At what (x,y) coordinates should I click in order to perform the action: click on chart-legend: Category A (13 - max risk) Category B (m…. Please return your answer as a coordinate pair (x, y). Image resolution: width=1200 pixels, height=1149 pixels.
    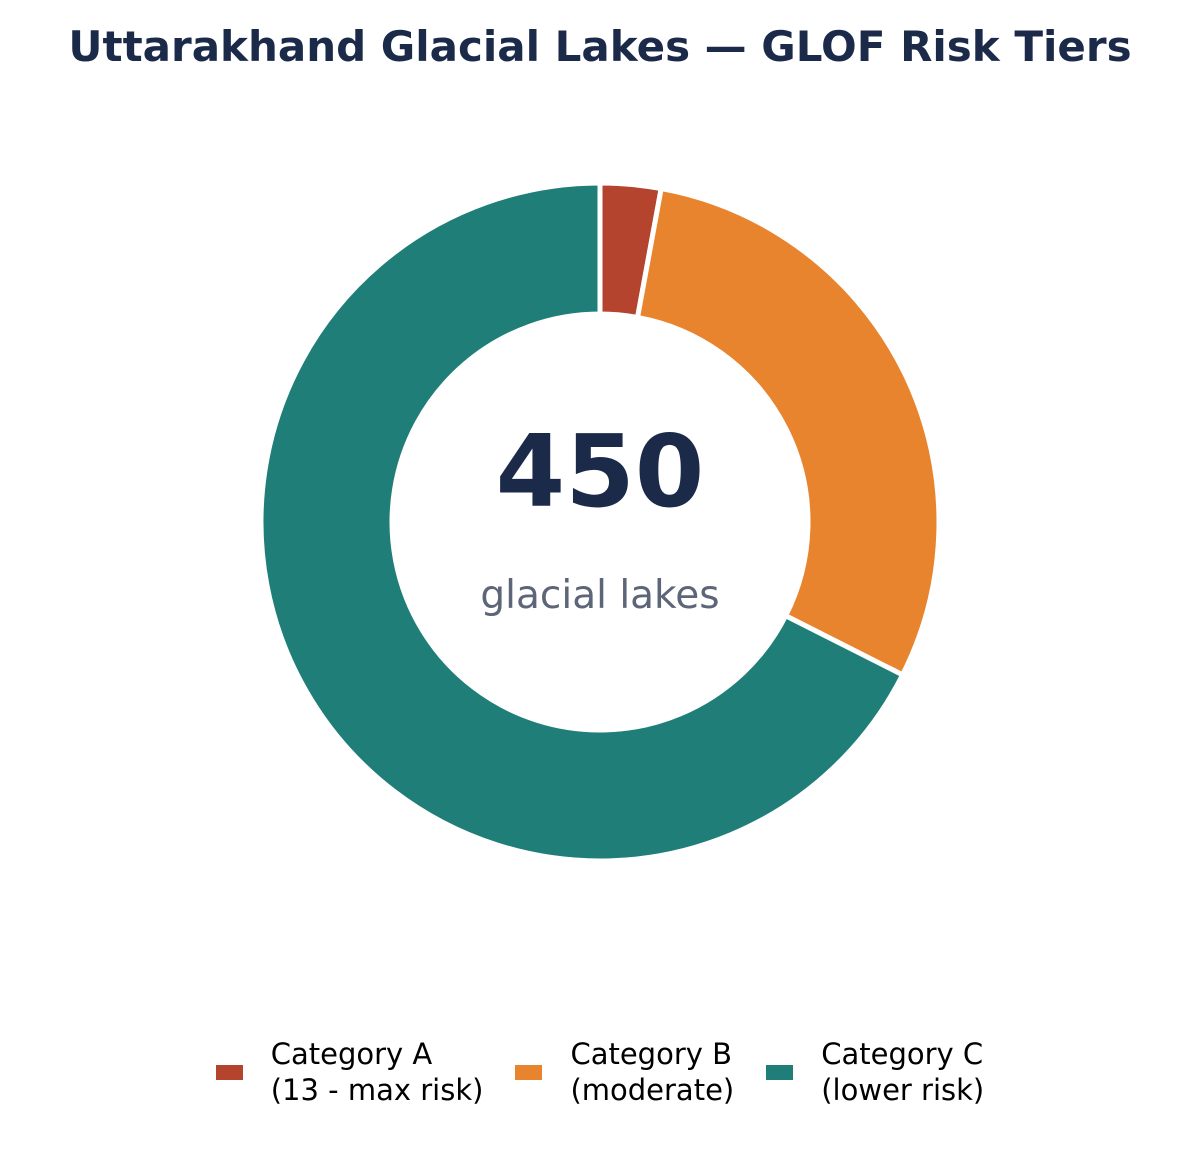
    Looking at the image, I should click on (600, 1072).